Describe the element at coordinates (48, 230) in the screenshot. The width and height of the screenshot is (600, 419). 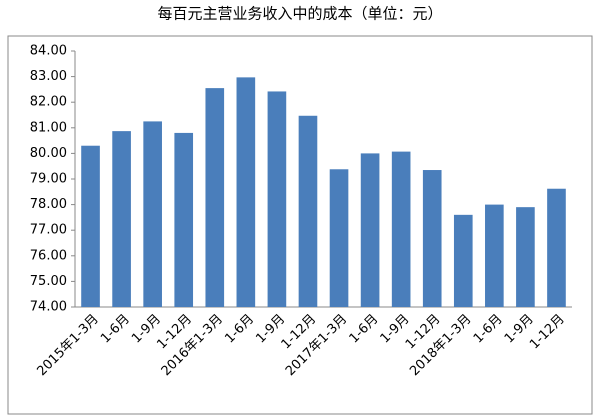
I see `y-tick-label: 77.00` at that location.